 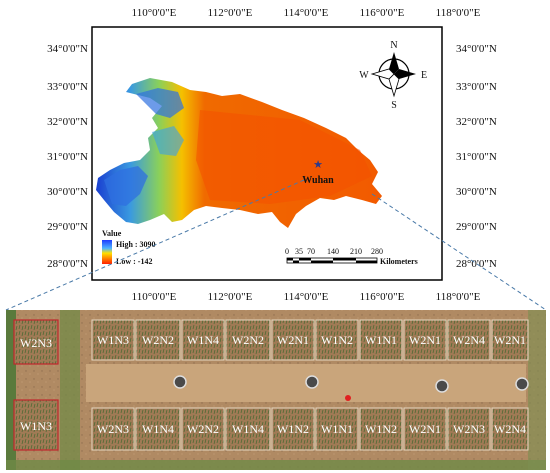 What do you see at coordinates (364, 75) in the screenshot?
I see `compass-w-label: W` at bounding box center [364, 75].